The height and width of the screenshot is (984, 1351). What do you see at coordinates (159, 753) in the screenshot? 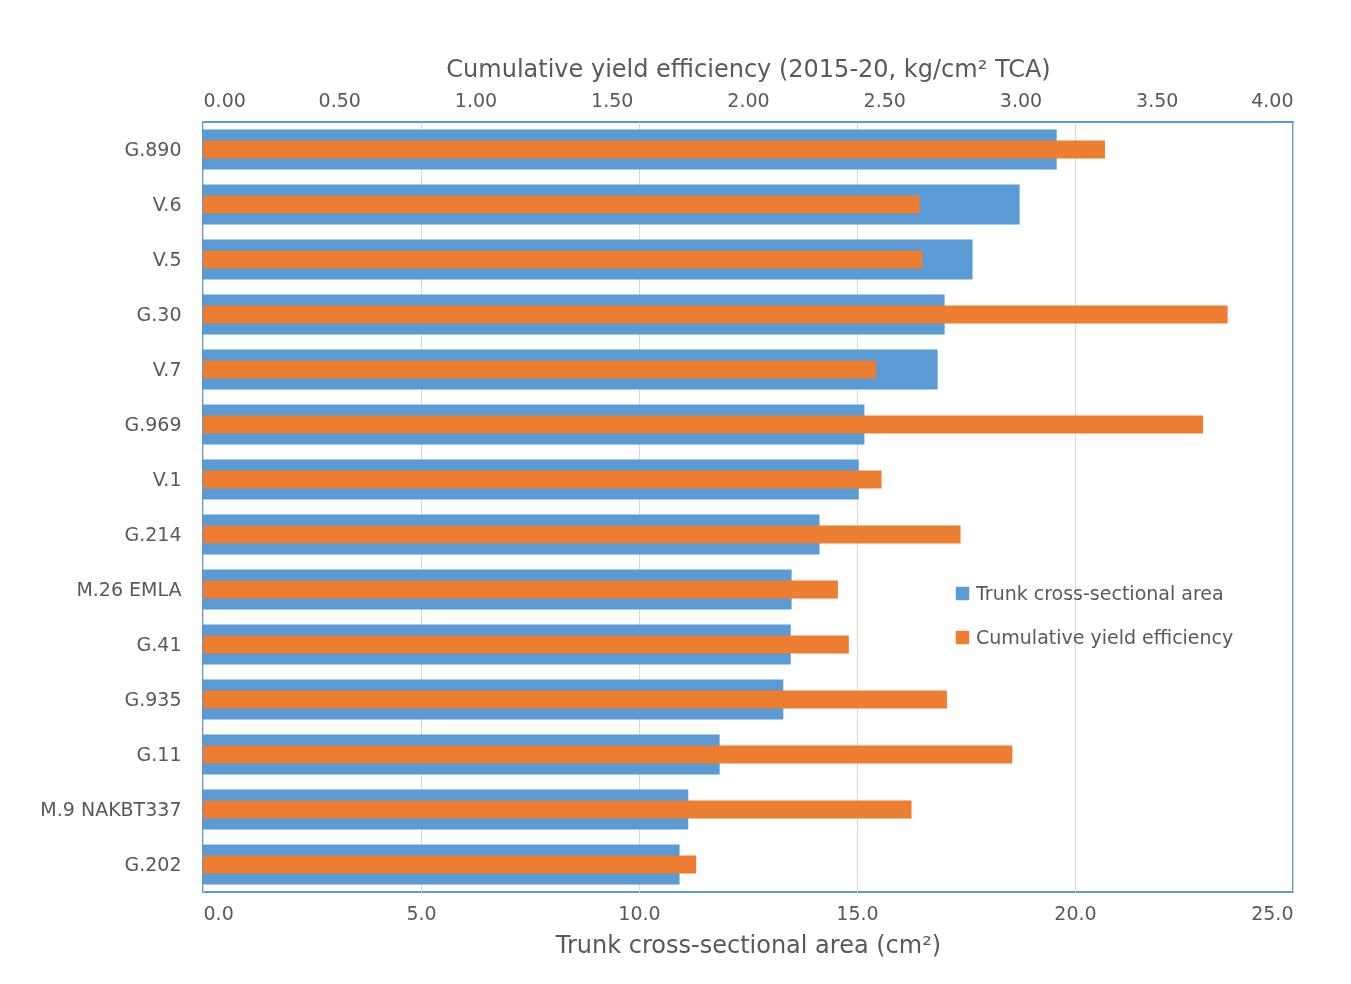
I see `y-tick-label: G.11` at bounding box center [159, 753].